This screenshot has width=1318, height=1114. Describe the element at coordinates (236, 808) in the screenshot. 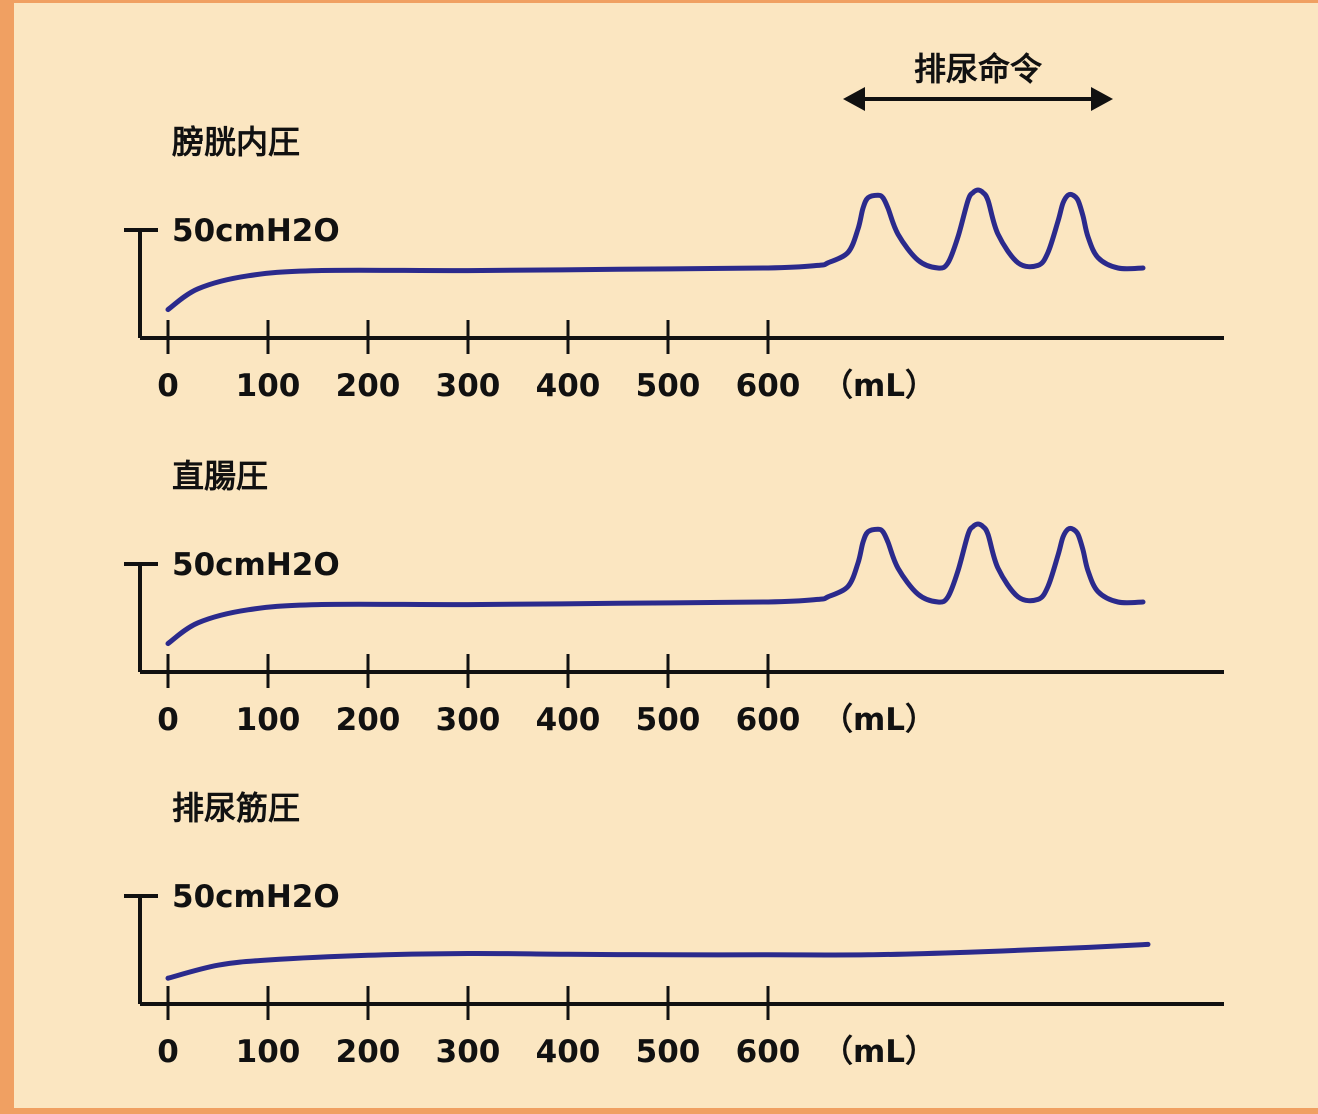

I see `panel-title: 排尿筋圧` at that location.